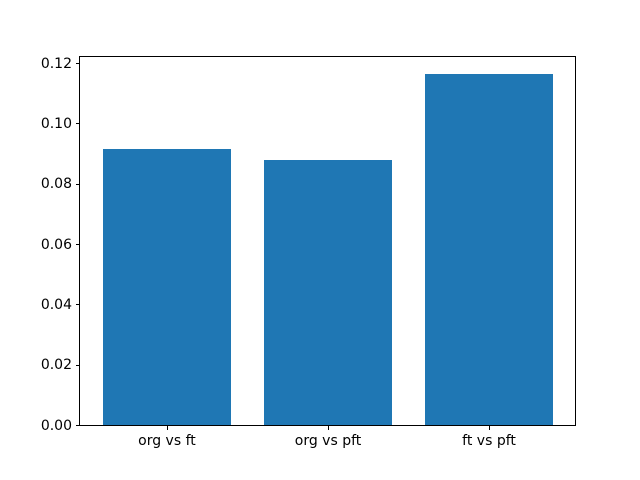  I want to click on bar-org-vs-pft, so click(328, 292).